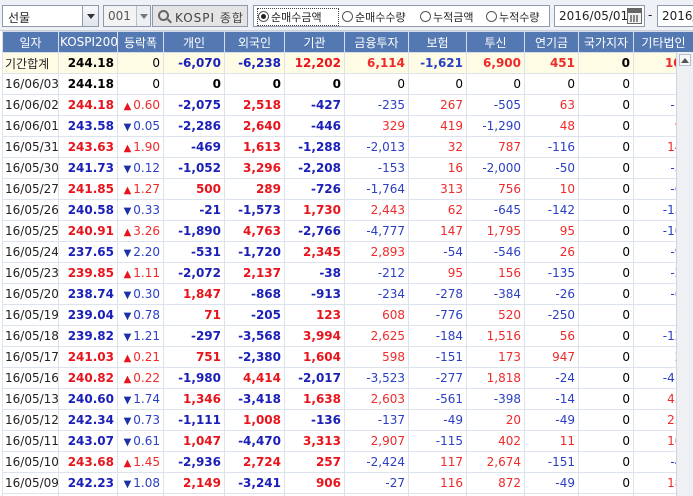  What do you see at coordinates (453, 17) in the screenshot?
I see `radio-cumulative-amount: 누적금액` at bounding box center [453, 17].